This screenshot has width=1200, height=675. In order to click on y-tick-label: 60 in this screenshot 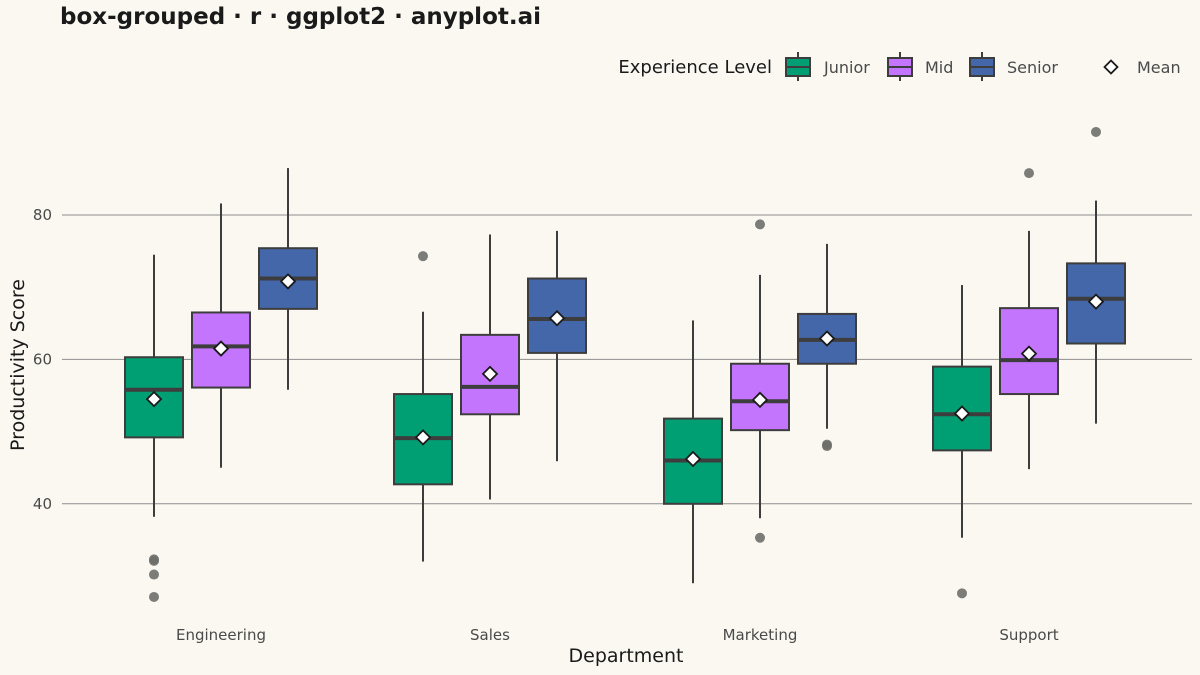, I will do `click(42, 359)`.